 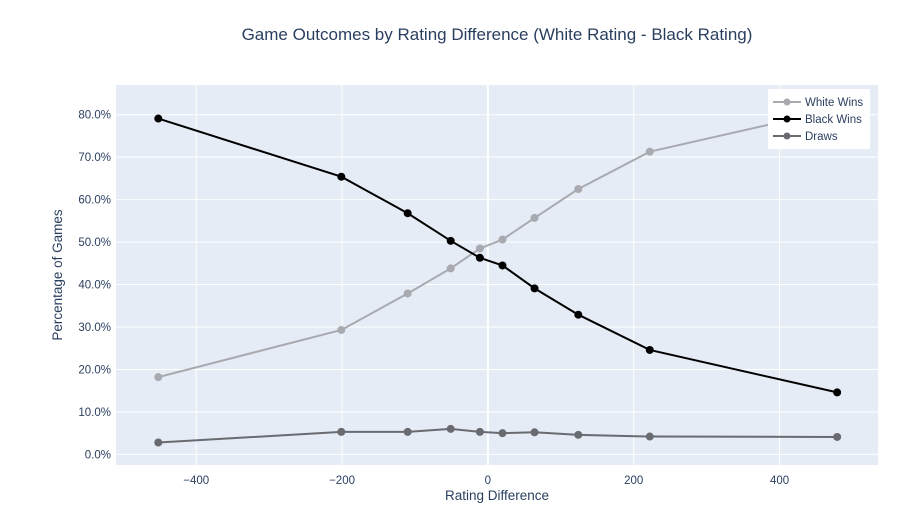 I want to click on legend-item-draws: Draws, so click(x=805, y=137).